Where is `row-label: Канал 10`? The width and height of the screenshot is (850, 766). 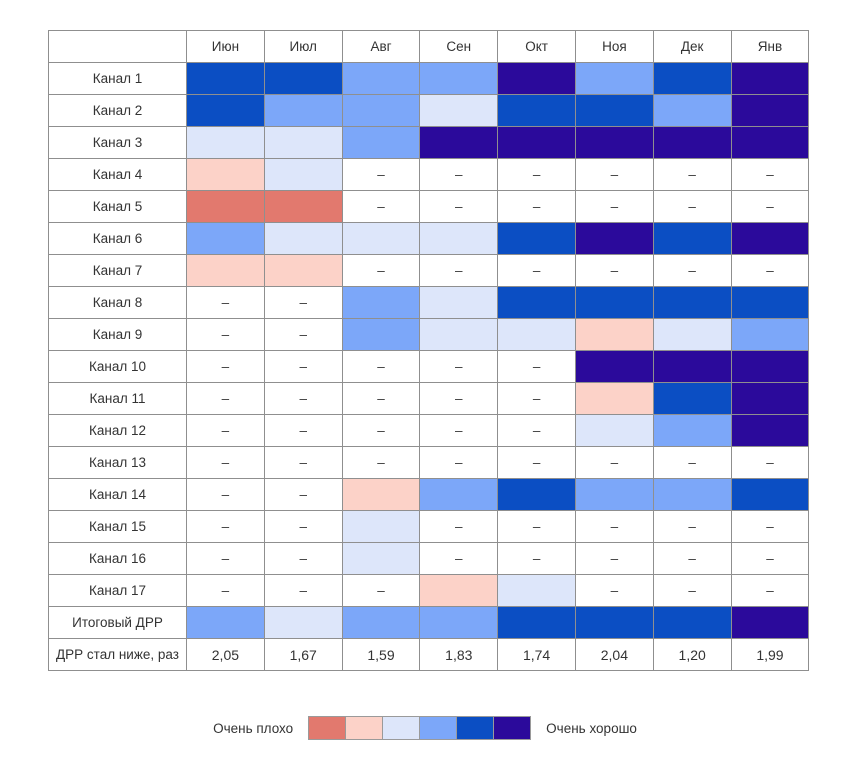
row-label: Канал 10 is located at coordinates (117, 366).